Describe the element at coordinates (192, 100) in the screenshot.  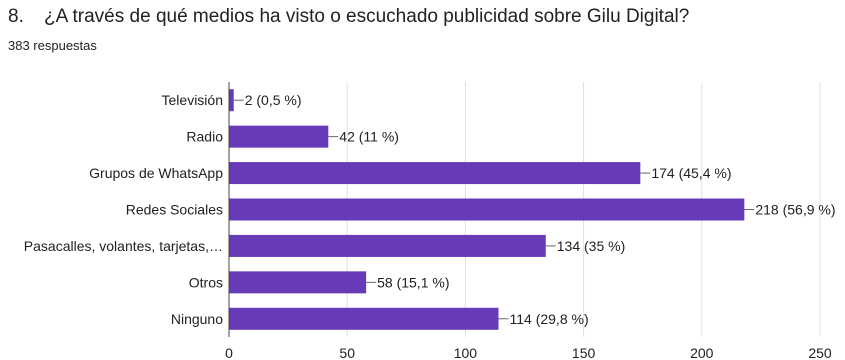
I see `category-label: Televisión` at that location.